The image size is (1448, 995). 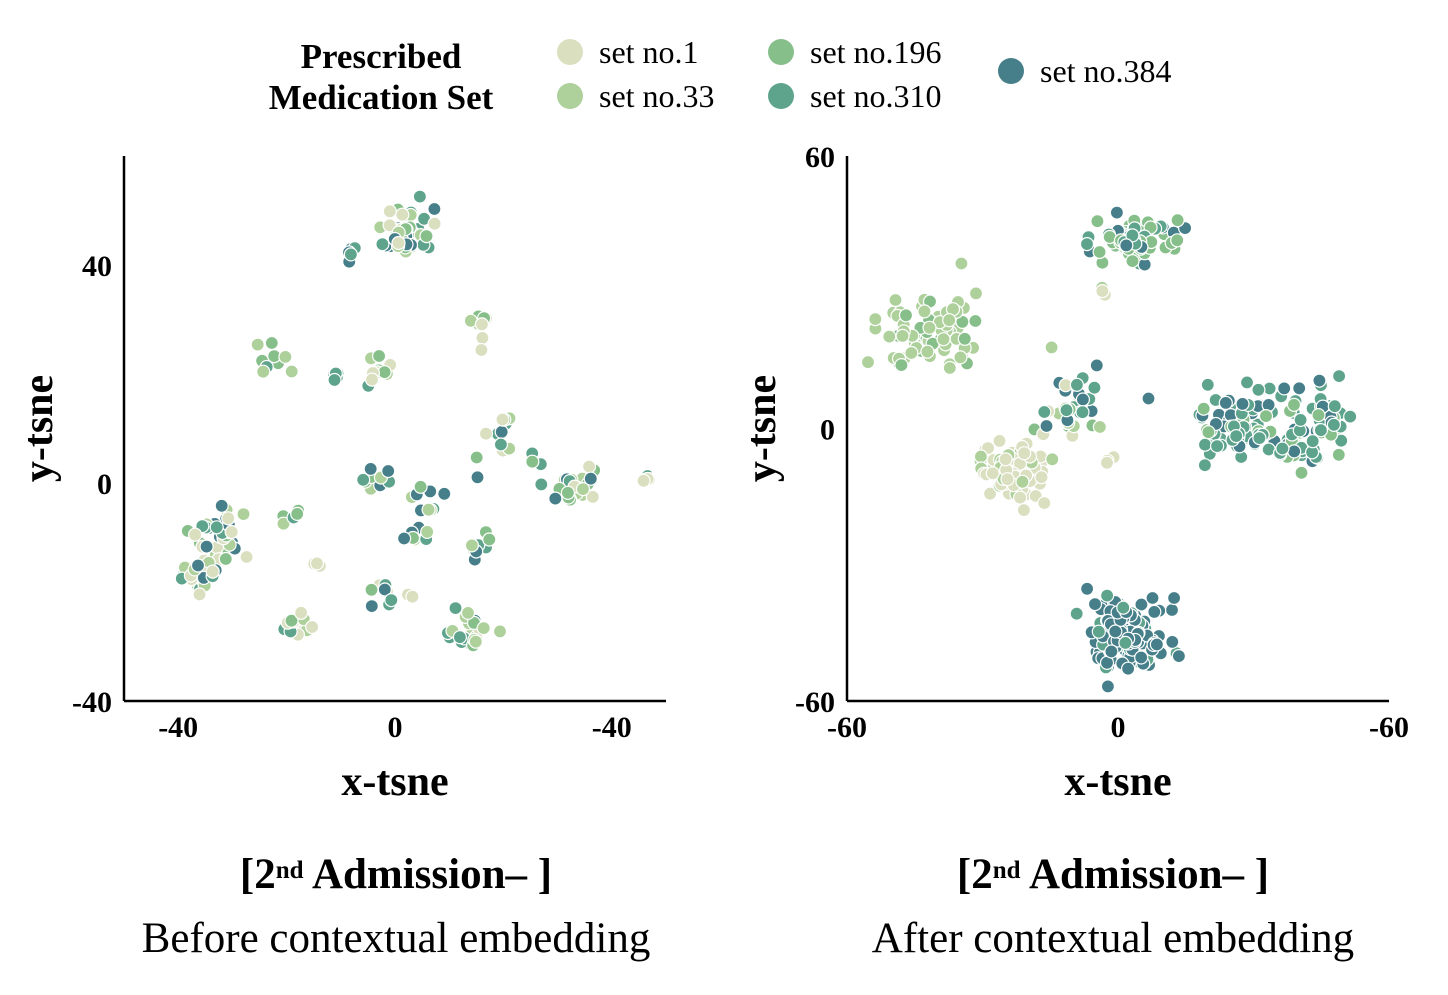 I want to click on y-tick-label: 0, so click(x=827, y=430).